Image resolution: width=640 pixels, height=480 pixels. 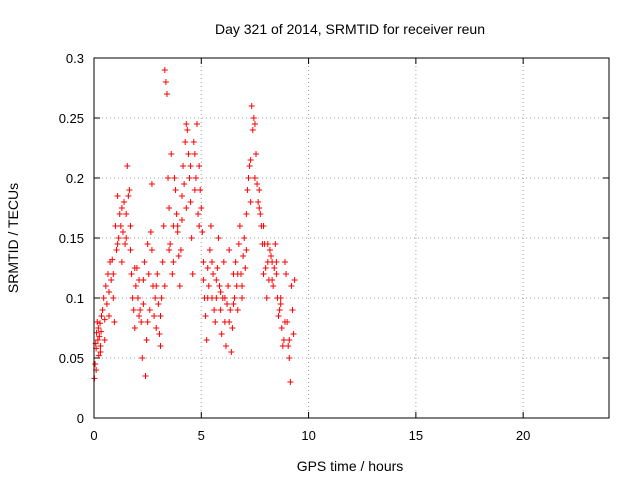 What do you see at coordinates (75, 178) in the screenshot?
I see `y-tick-label: 0.2` at bounding box center [75, 178].